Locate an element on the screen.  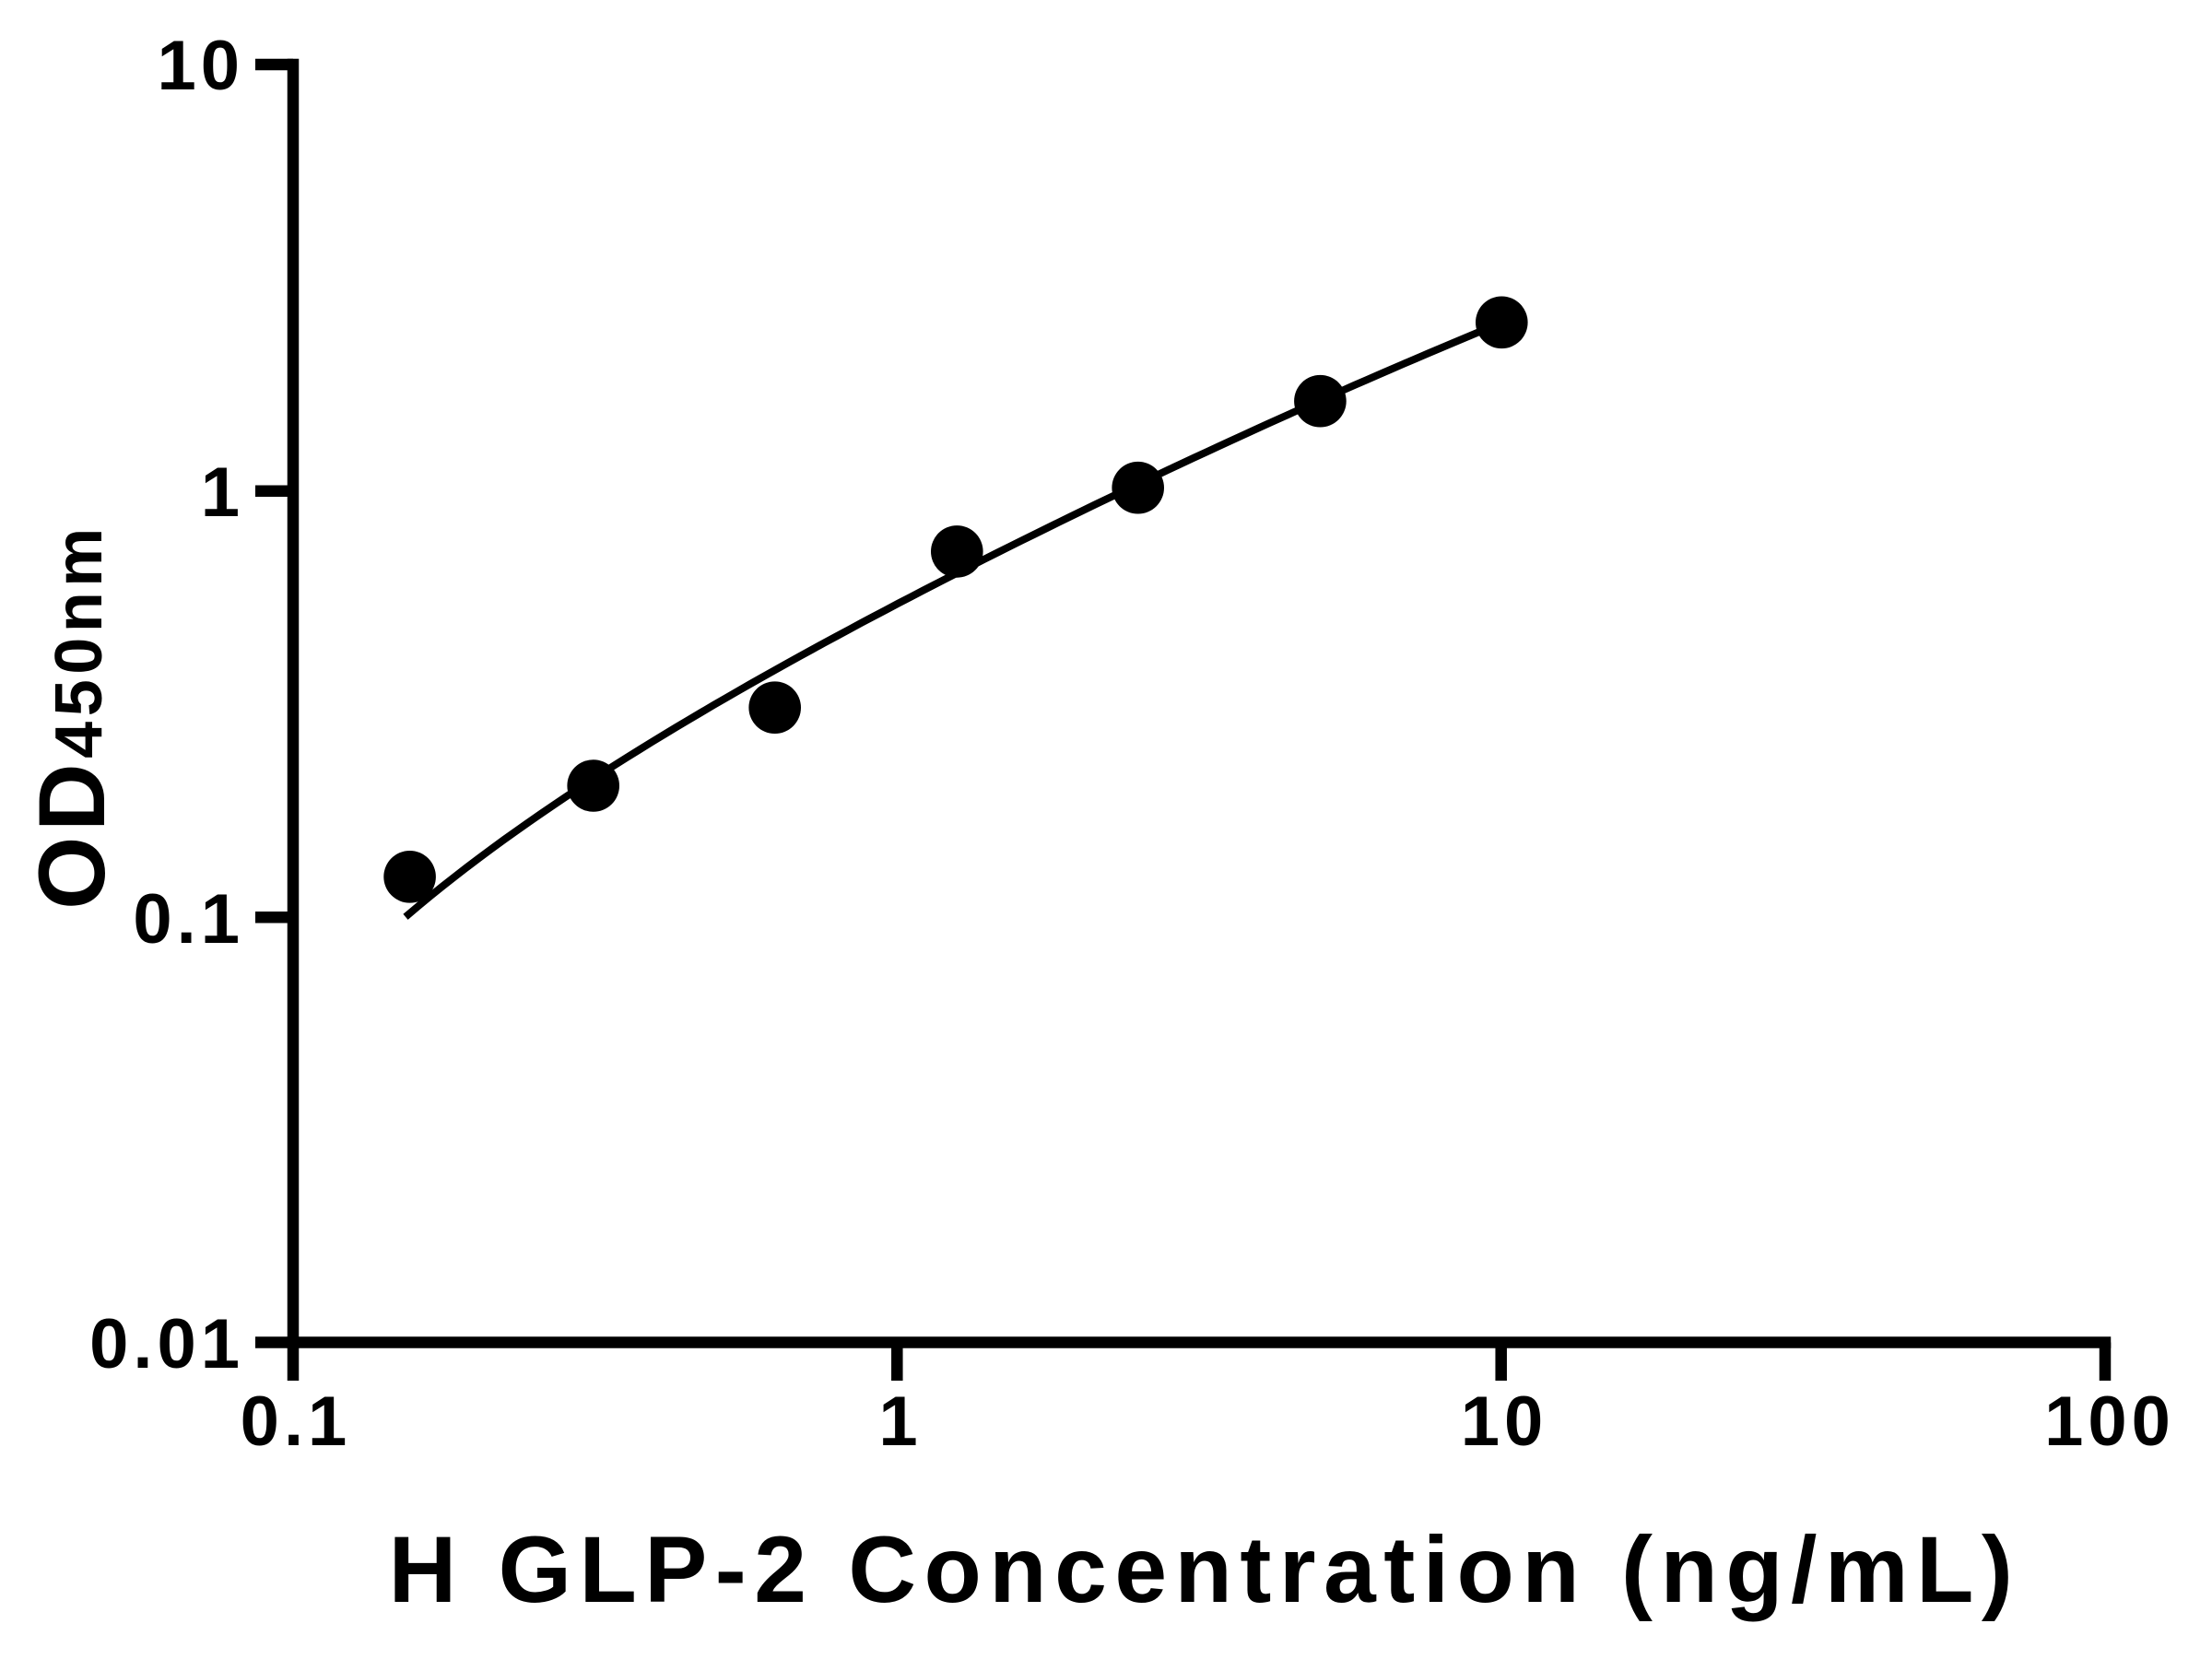
svg-text: H GLP-2 Concentration (ng/mL) is located at coordinates (1205, 1569).